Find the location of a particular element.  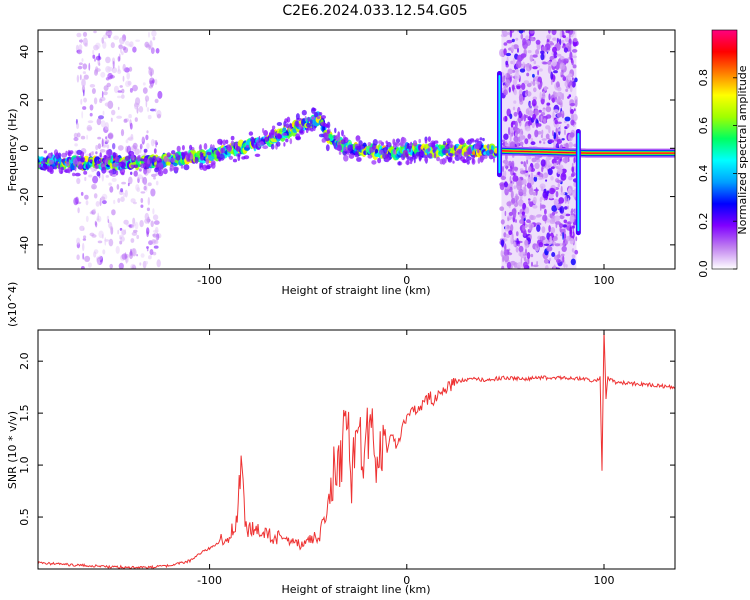

spectrogram-xtick-label: 0 is located at coordinates (406, 280).